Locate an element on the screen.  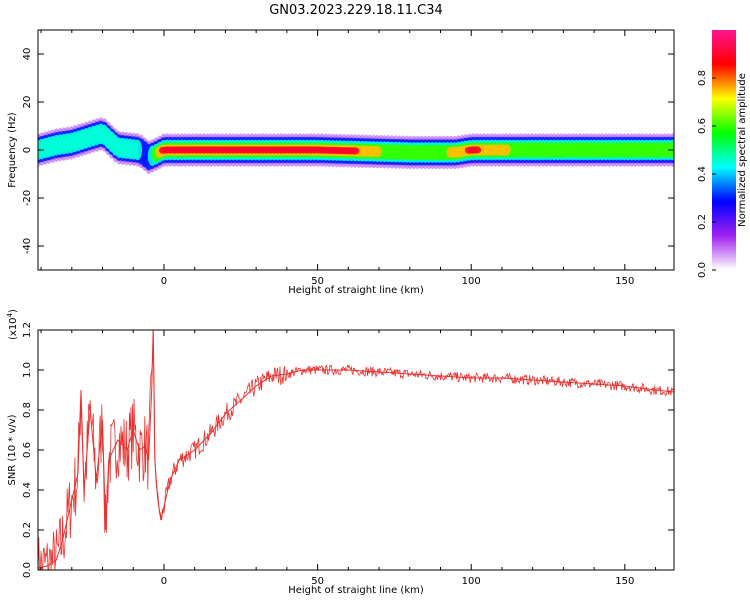
y-tick-label: 0.8 is located at coordinates (27, 410).